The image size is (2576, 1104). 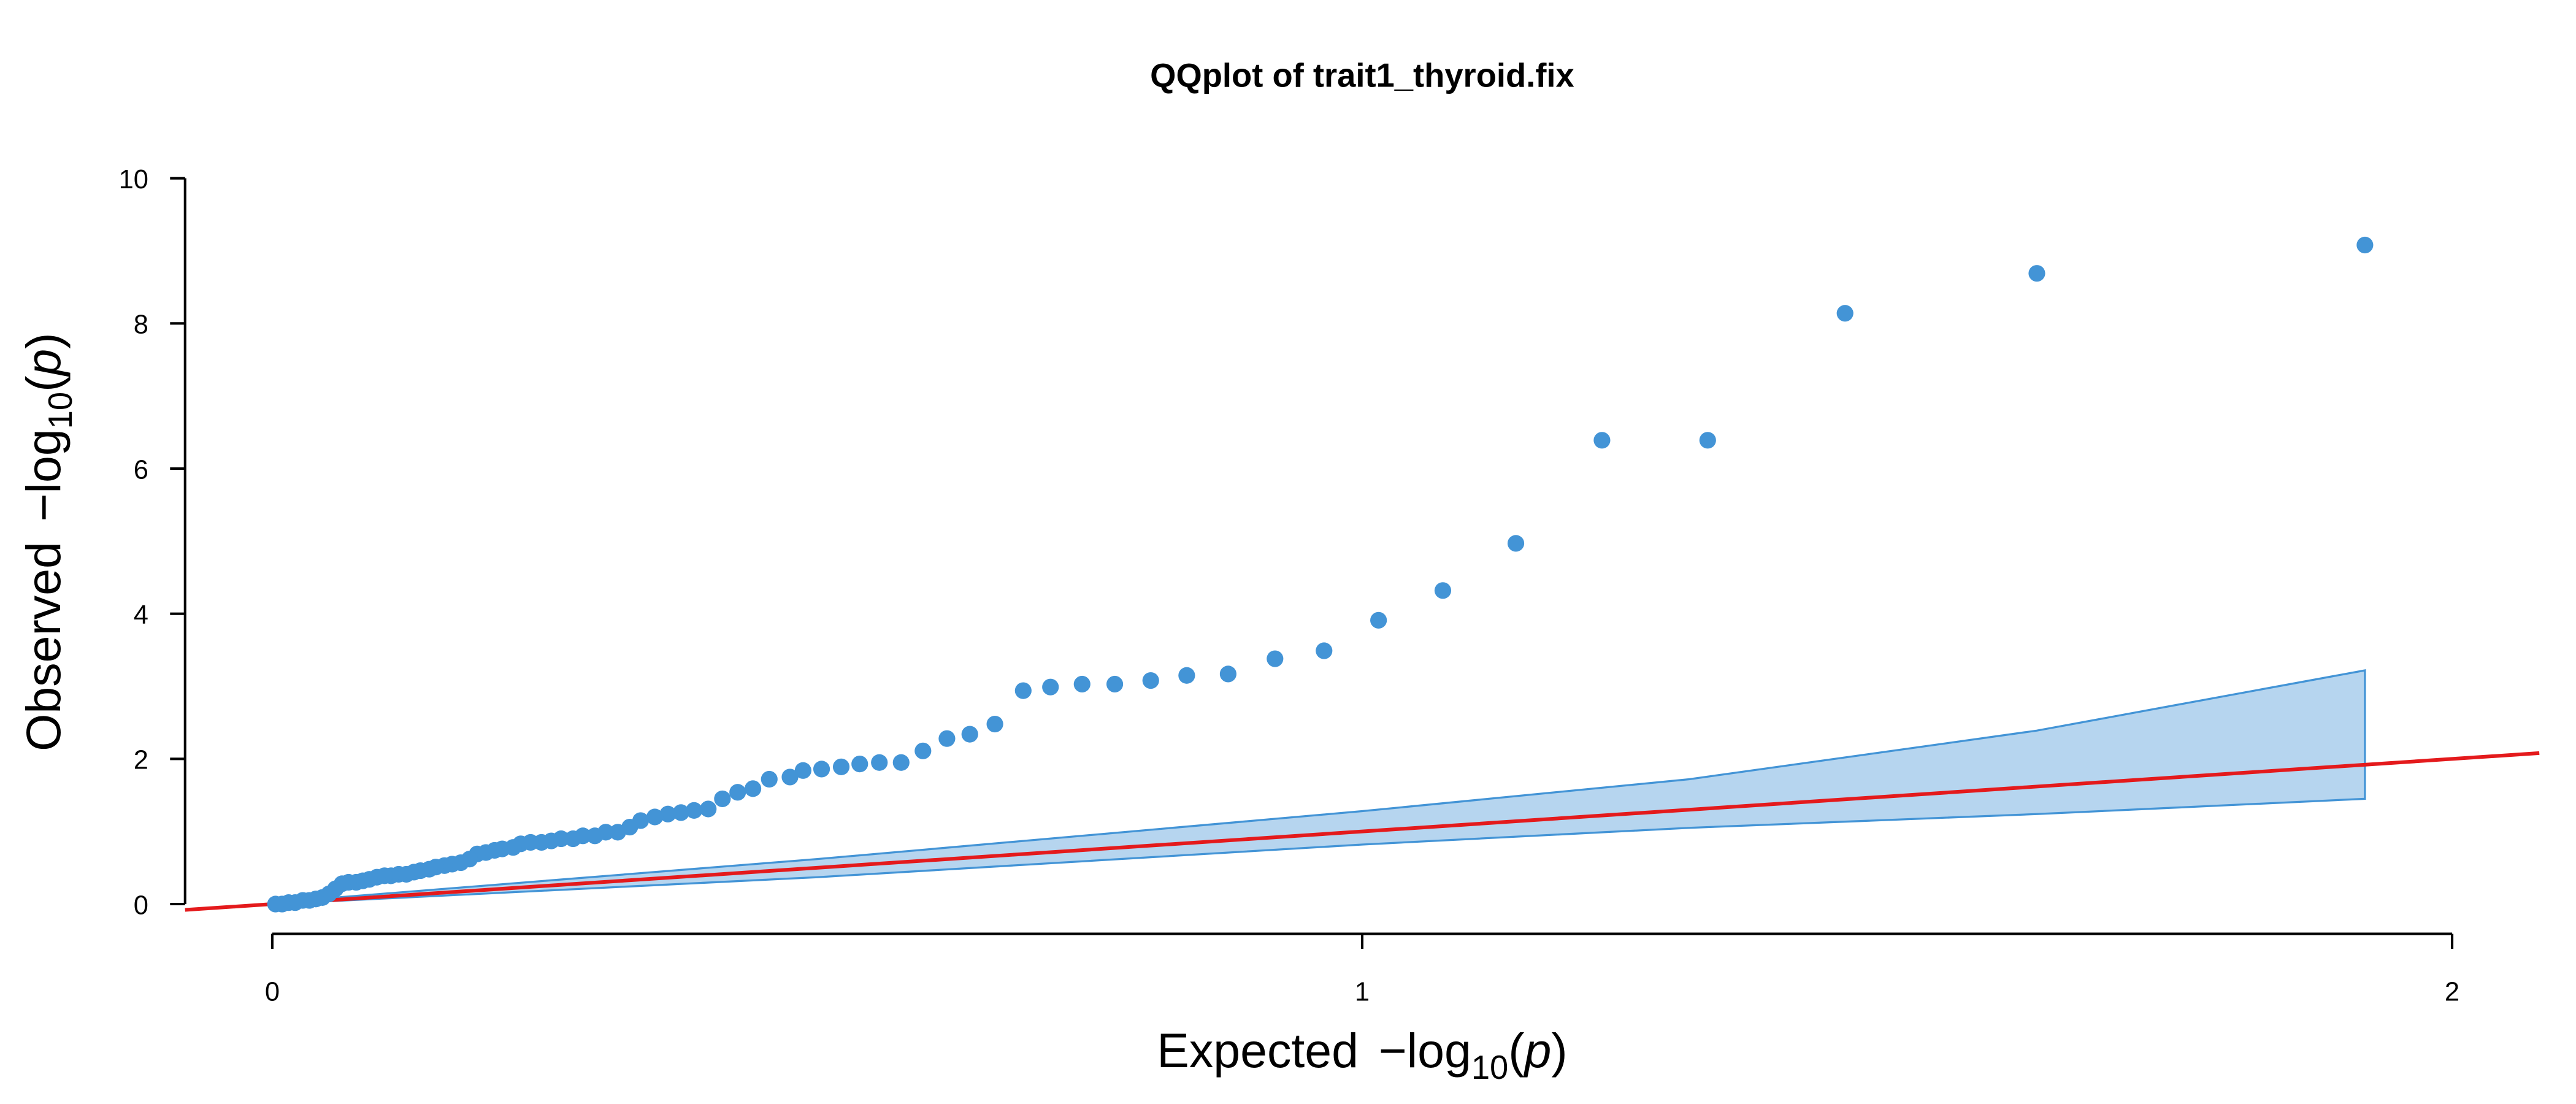 What do you see at coordinates (133, 179) in the screenshot?
I see `y-tick-label: 10` at bounding box center [133, 179].